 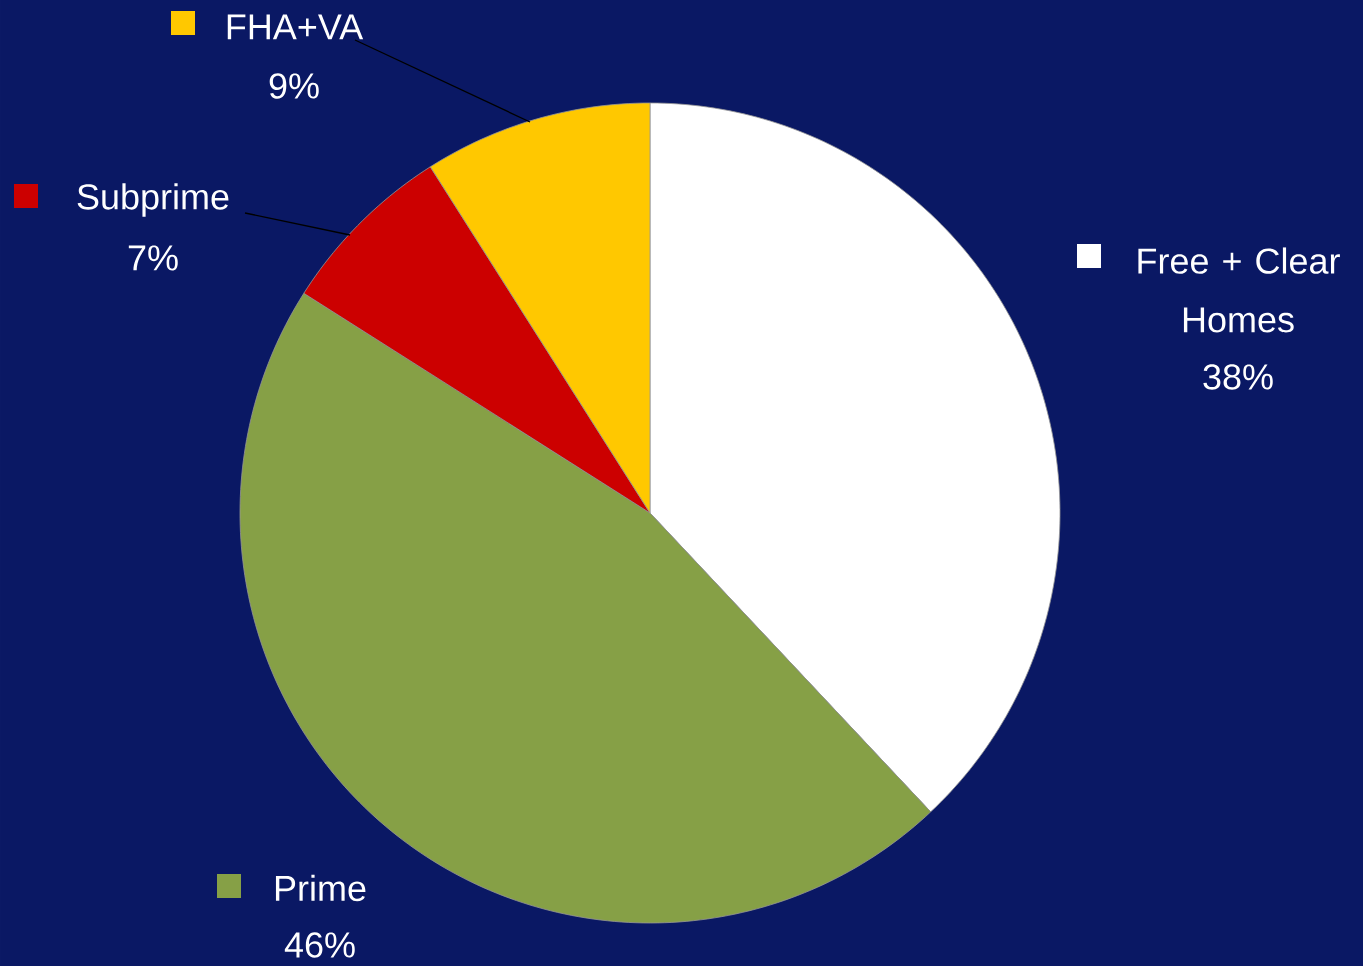 I want to click on legend-label: Prime, so click(x=320, y=888).